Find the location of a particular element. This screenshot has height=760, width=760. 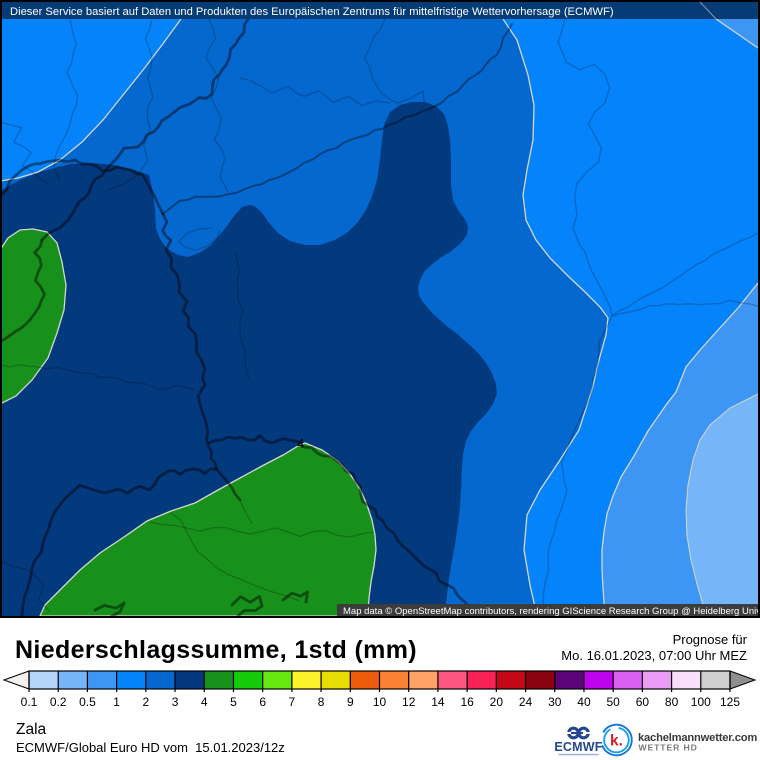

svg-text: 3 is located at coordinates (175, 702).